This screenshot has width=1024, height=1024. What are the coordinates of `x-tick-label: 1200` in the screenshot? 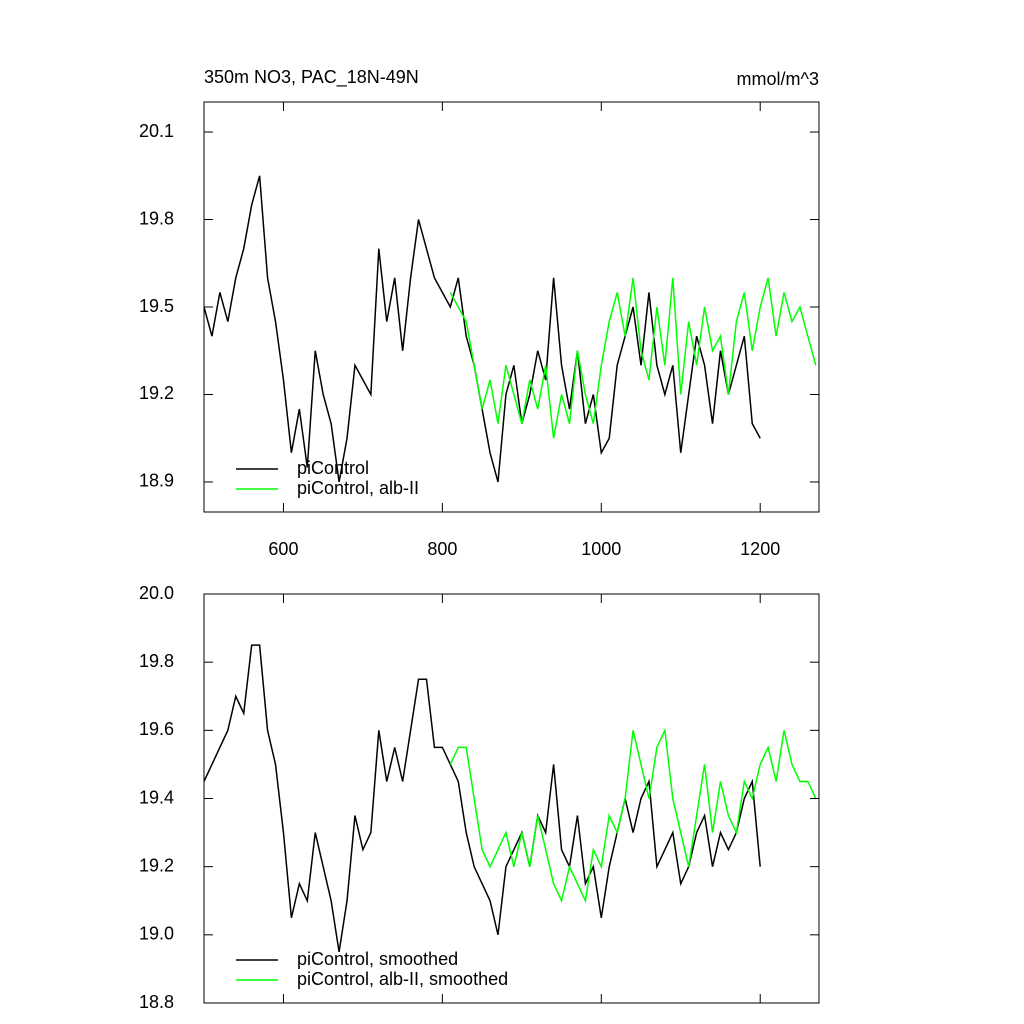 It's located at (760, 549).